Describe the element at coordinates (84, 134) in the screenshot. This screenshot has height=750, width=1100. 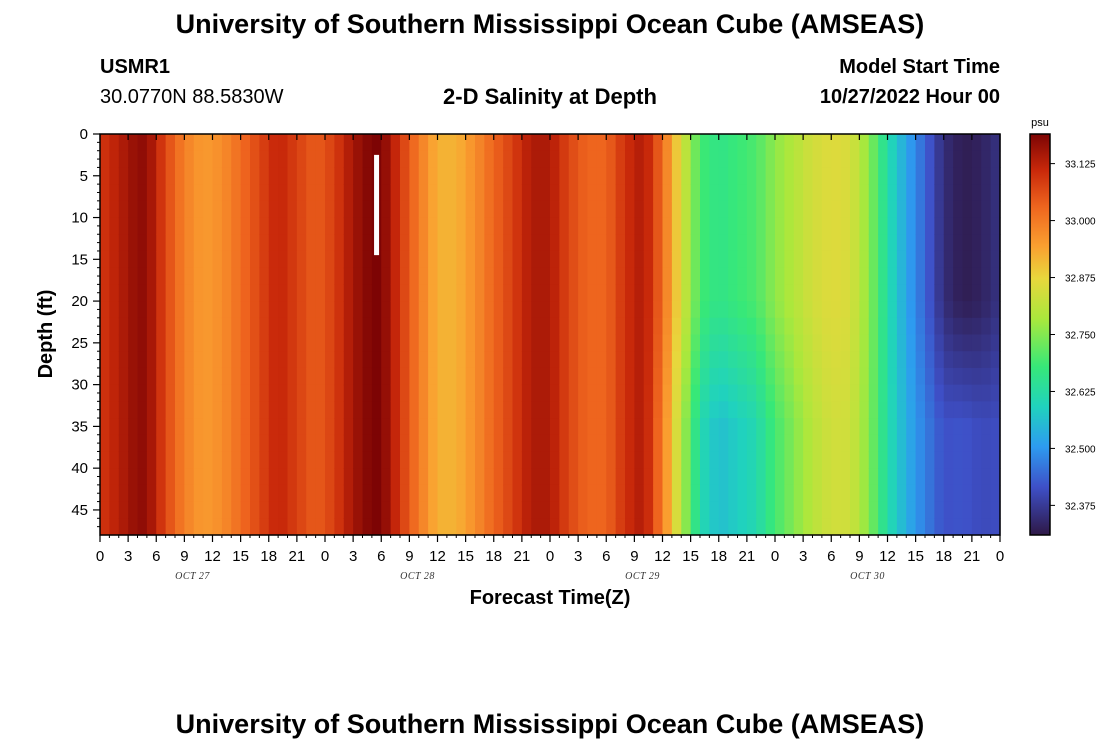
I see `y-tick-label: 0` at that location.